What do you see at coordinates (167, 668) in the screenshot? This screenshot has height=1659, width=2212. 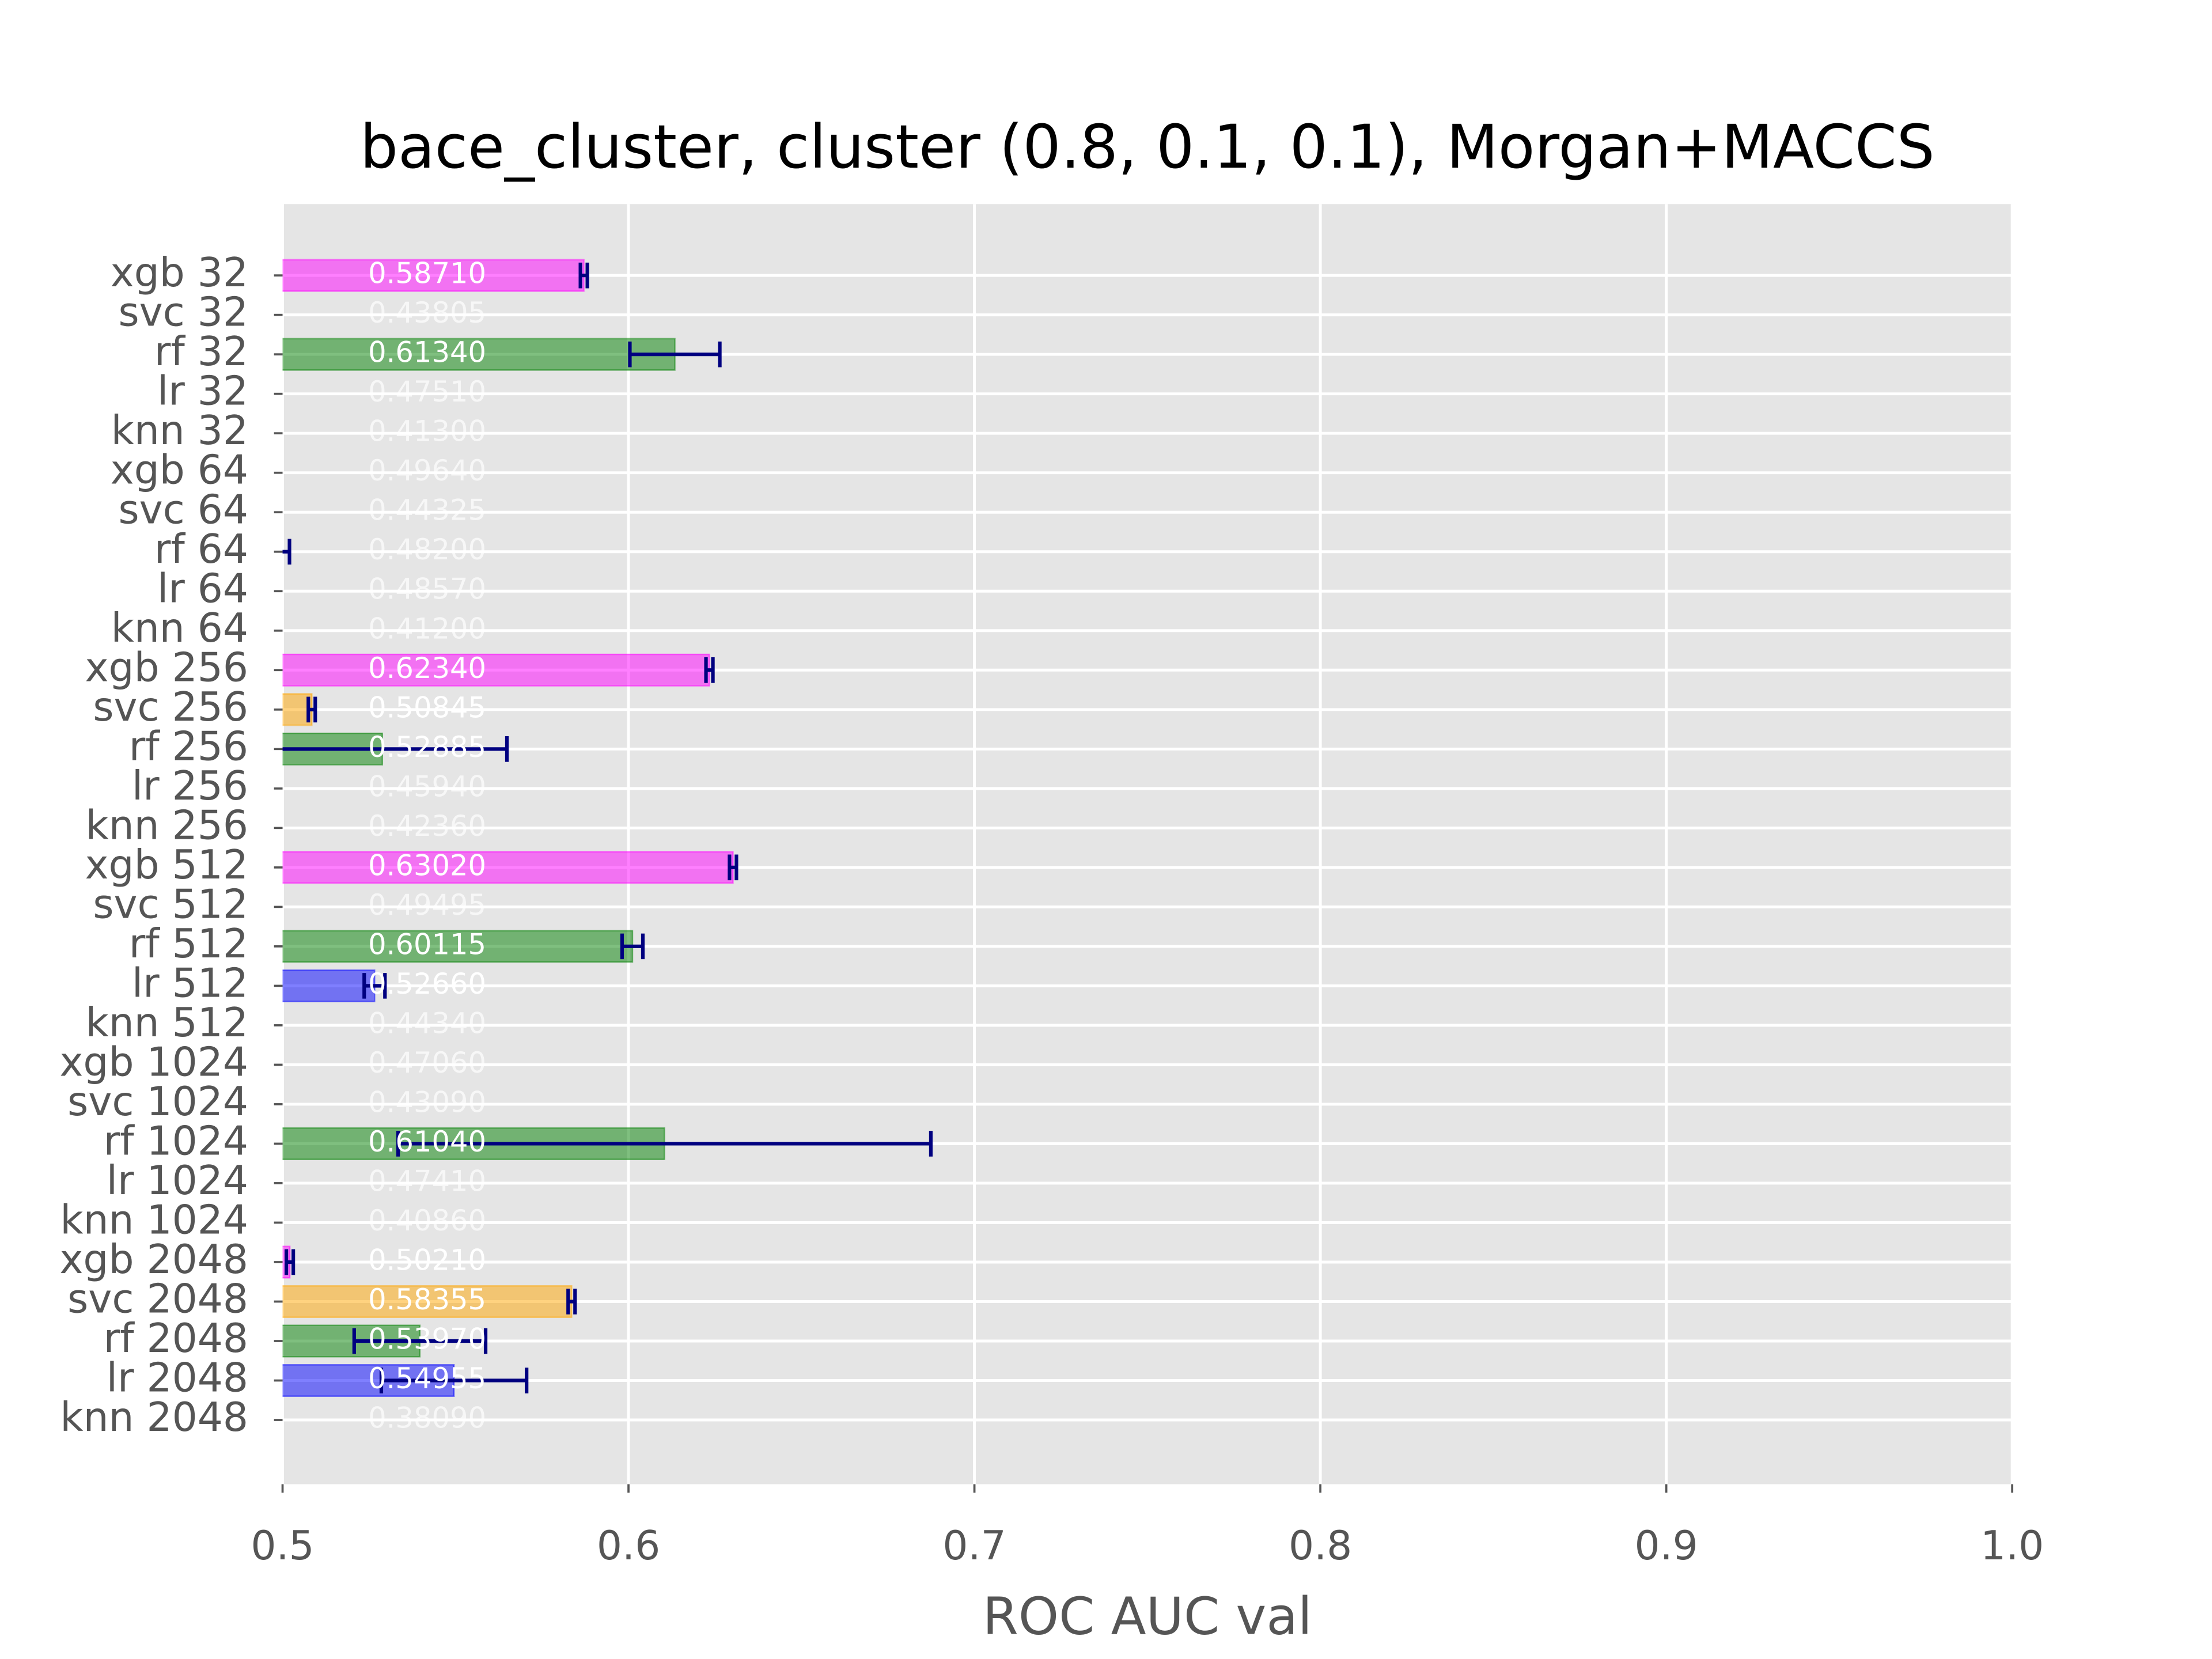 I see `y-tick-label: xgb 256` at bounding box center [167, 668].